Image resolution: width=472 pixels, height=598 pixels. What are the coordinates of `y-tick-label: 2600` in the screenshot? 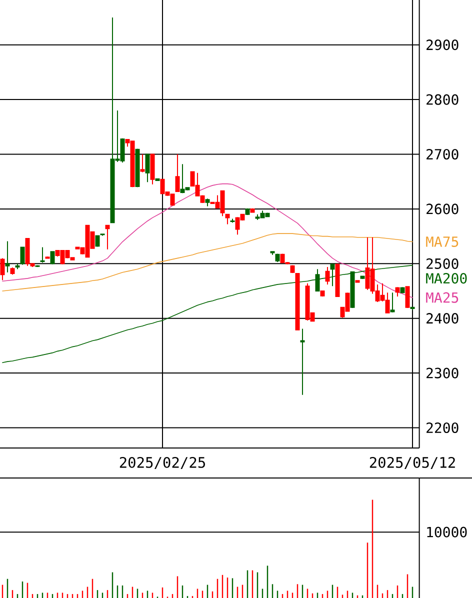 It's located at (442, 209).